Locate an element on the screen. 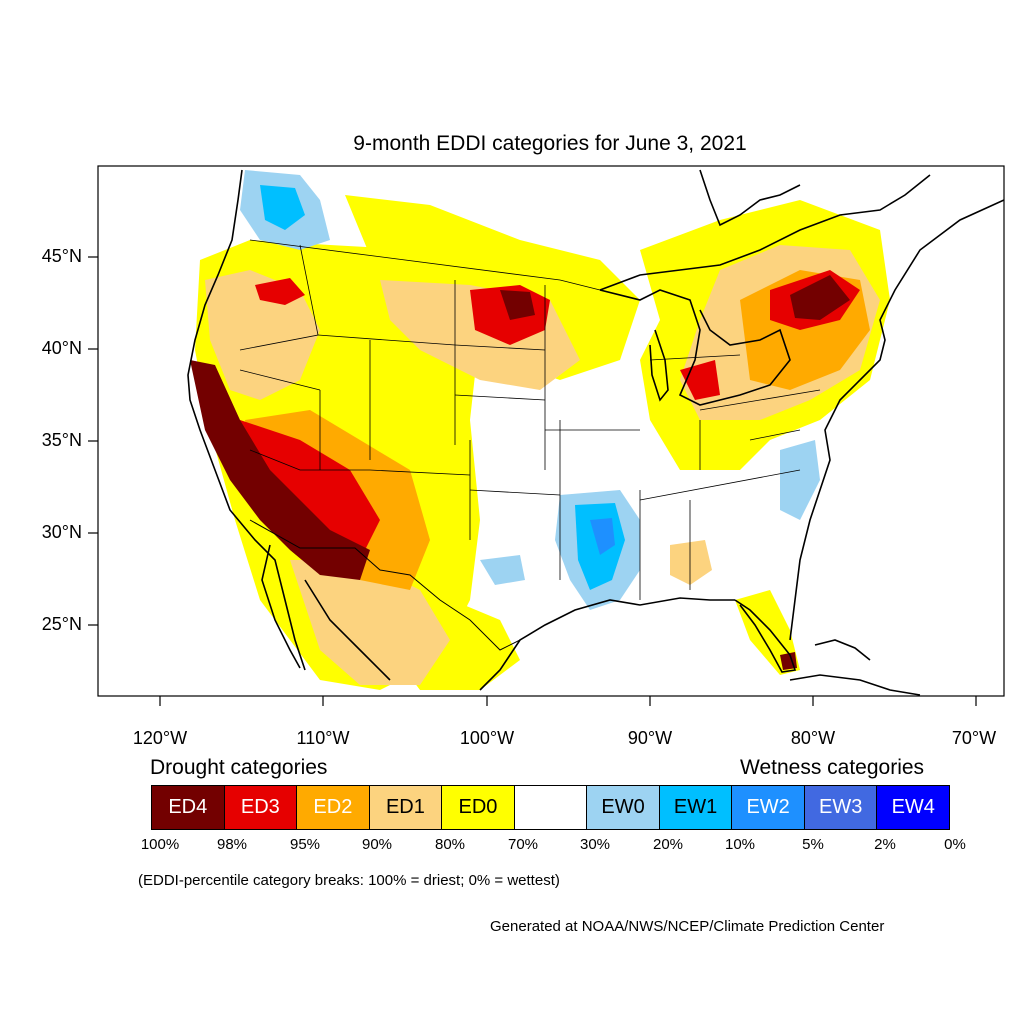 This screenshot has height=1024, width=1024. lon-label-80: 80°W is located at coordinates (813, 738).